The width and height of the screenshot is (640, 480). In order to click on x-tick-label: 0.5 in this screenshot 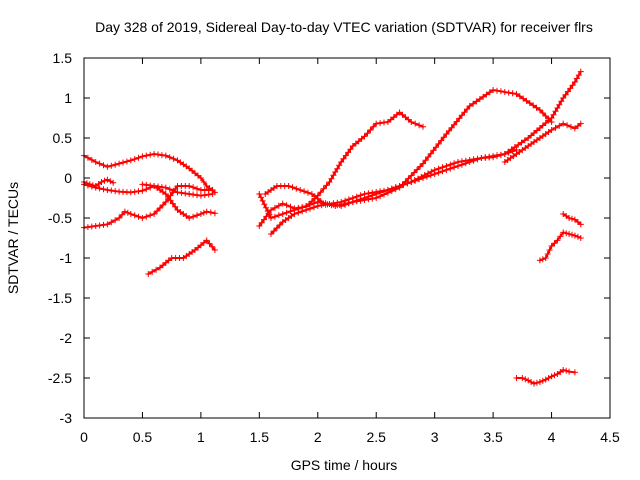, I will do `click(143, 437)`.